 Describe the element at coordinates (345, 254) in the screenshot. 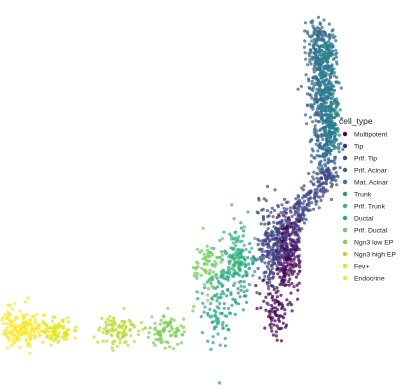

I see `legend-swatch` at that location.